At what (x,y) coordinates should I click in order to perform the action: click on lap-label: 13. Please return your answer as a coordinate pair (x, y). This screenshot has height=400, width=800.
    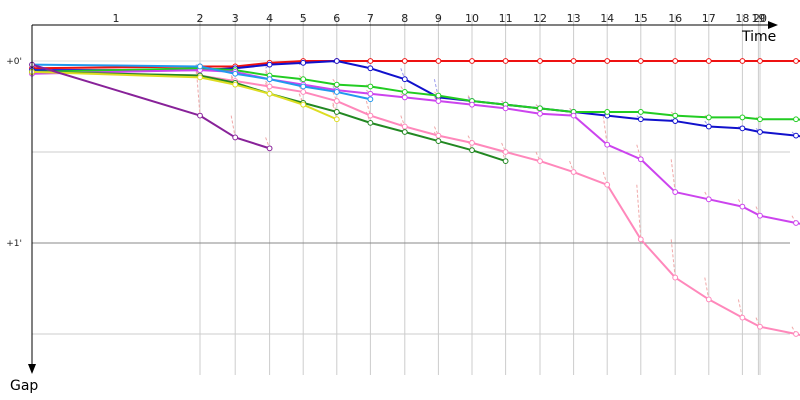
    Looking at the image, I should click on (574, 18).